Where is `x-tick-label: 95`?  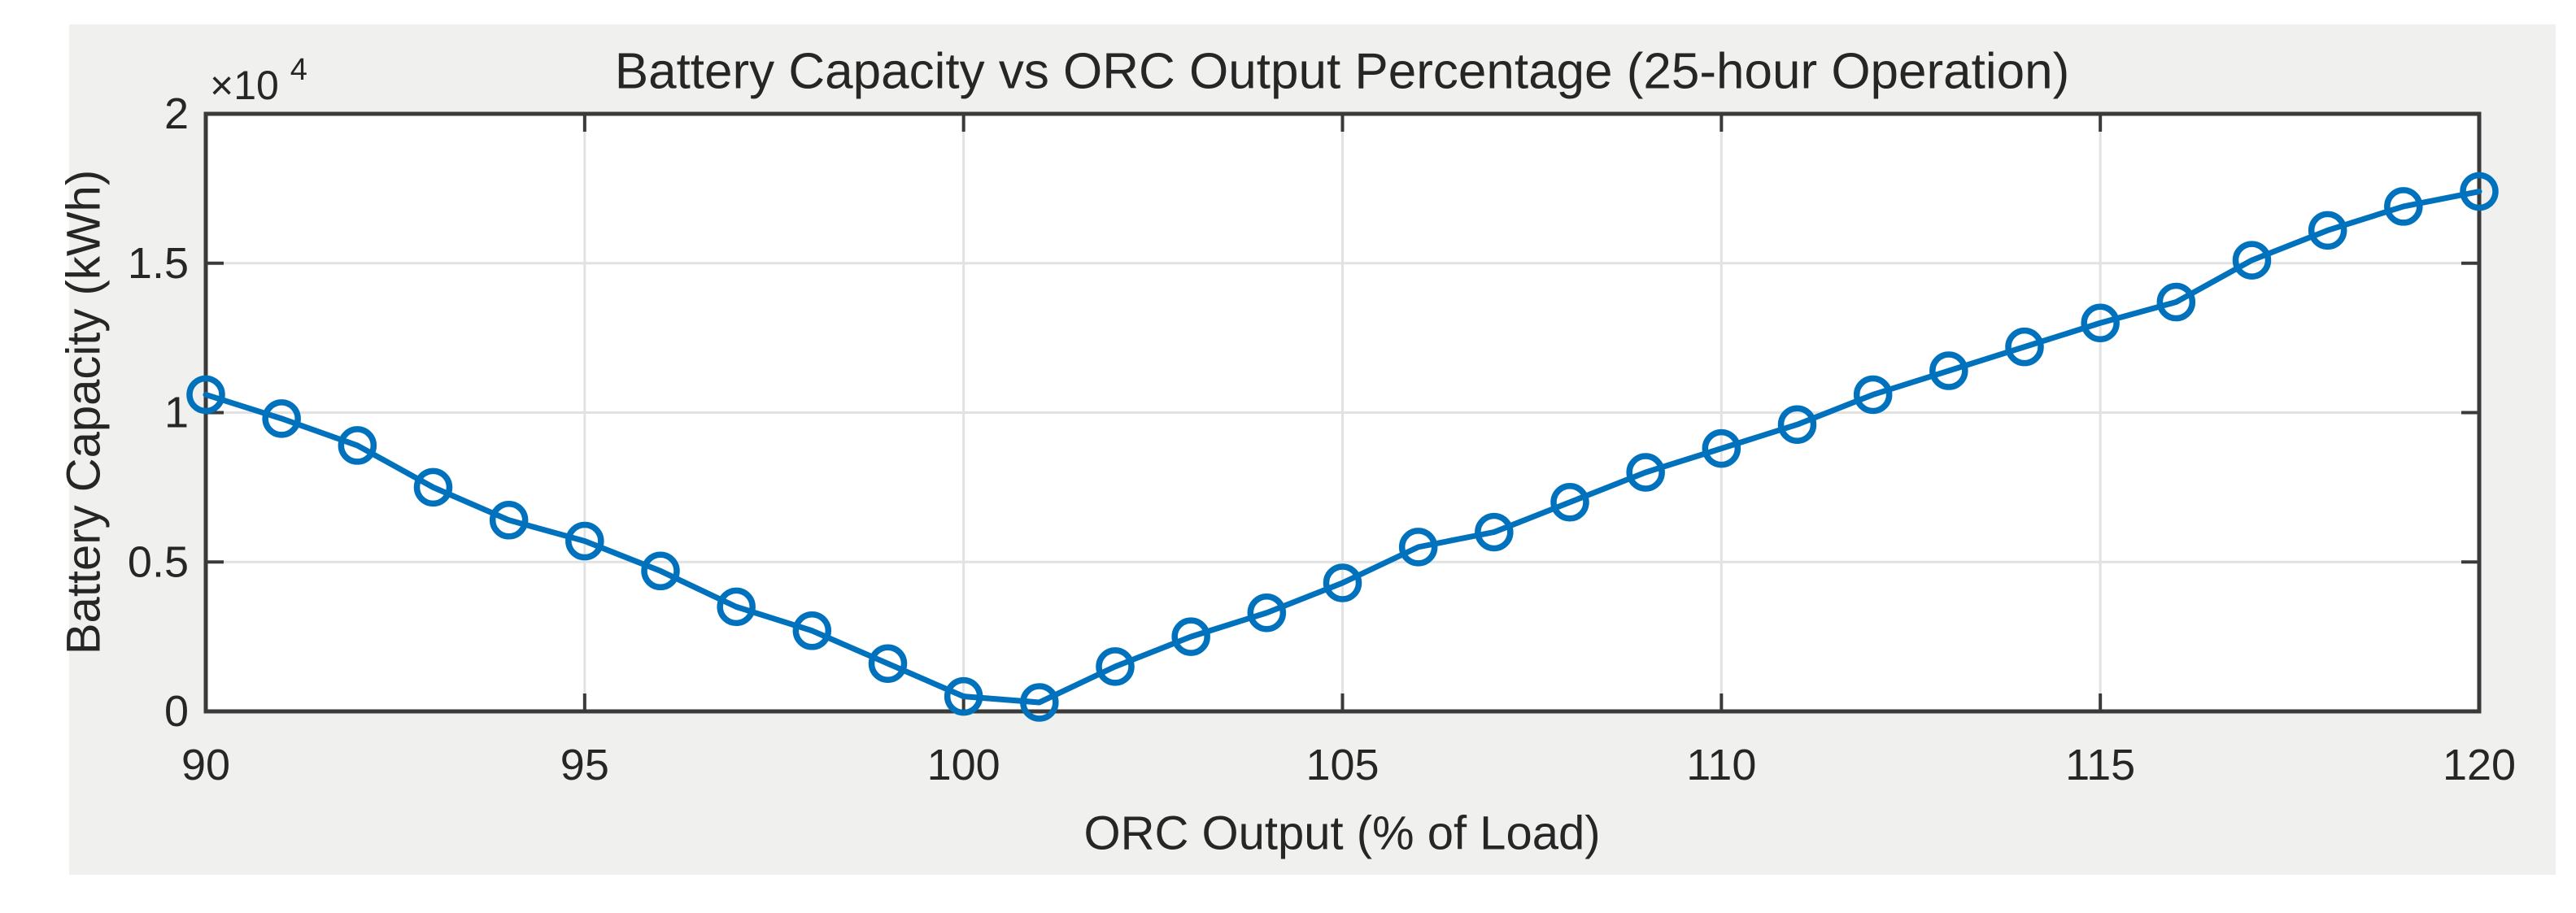
x-tick-label: 95 is located at coordinates (584, 765).